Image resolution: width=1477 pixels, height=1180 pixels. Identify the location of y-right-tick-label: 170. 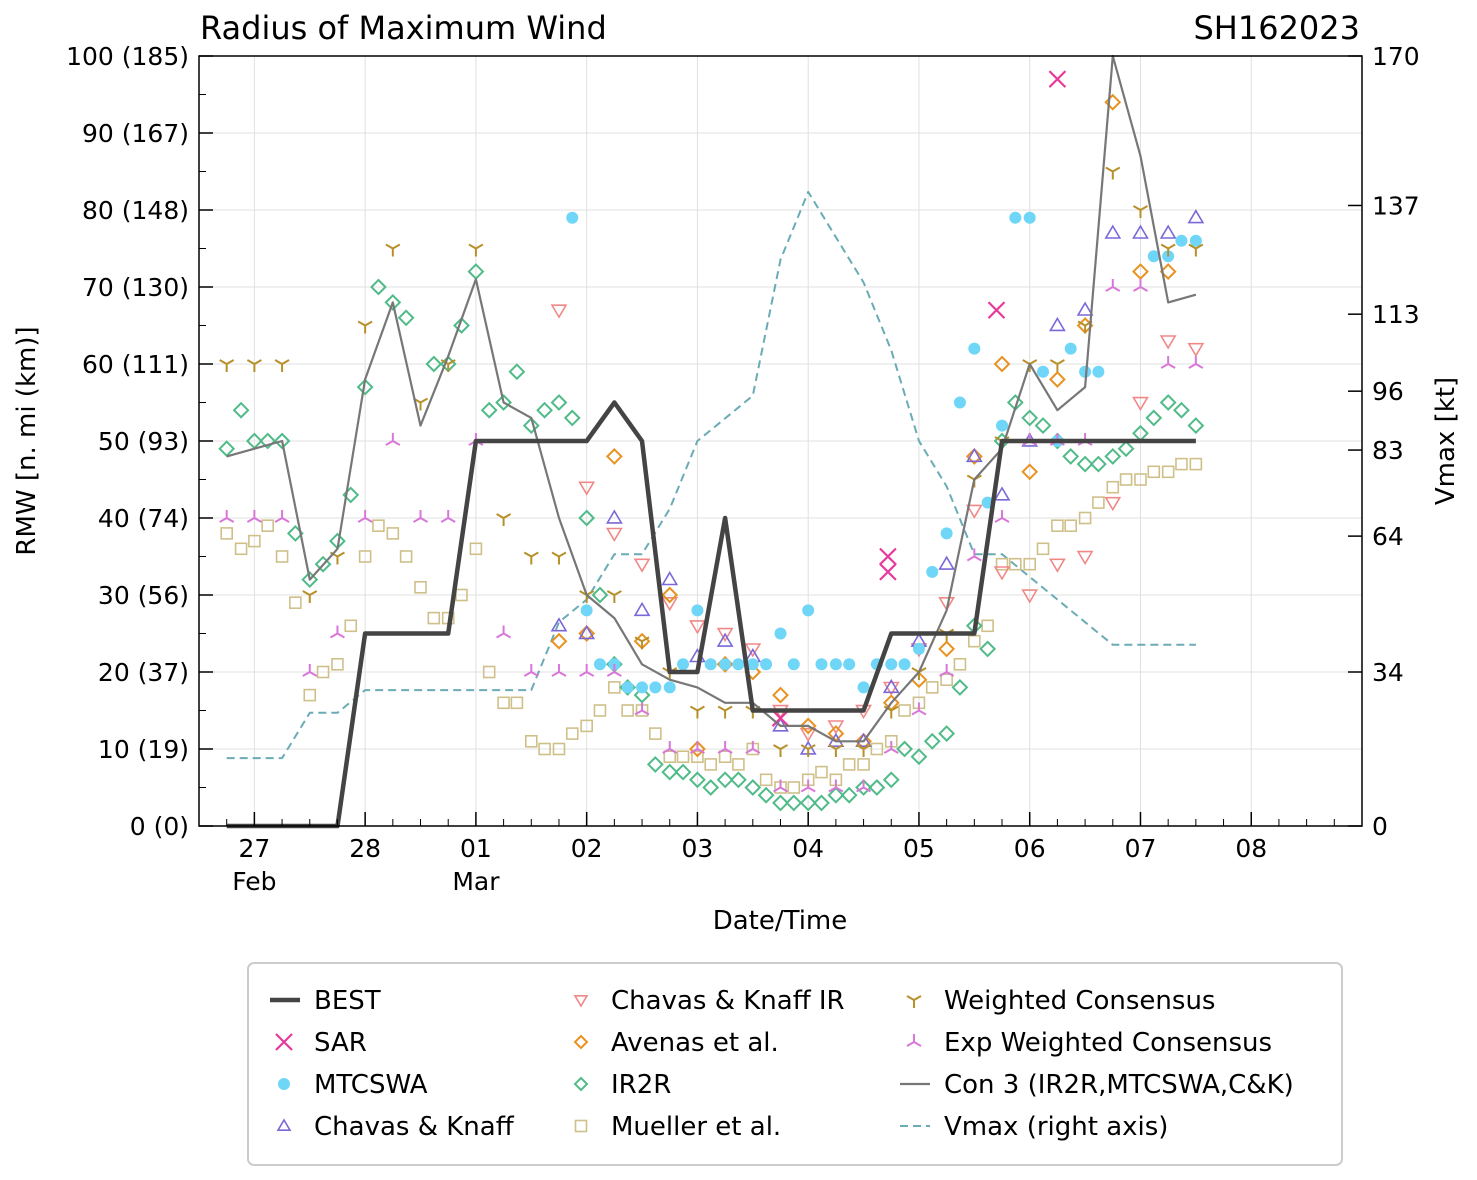
(1396, 56).